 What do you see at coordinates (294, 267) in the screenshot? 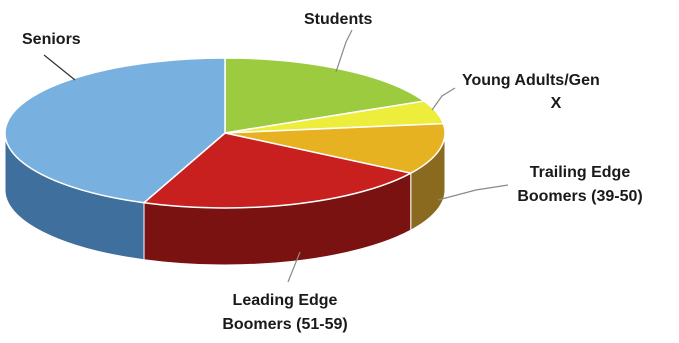
I see `leader-leading` at bounding box center [294, 267].